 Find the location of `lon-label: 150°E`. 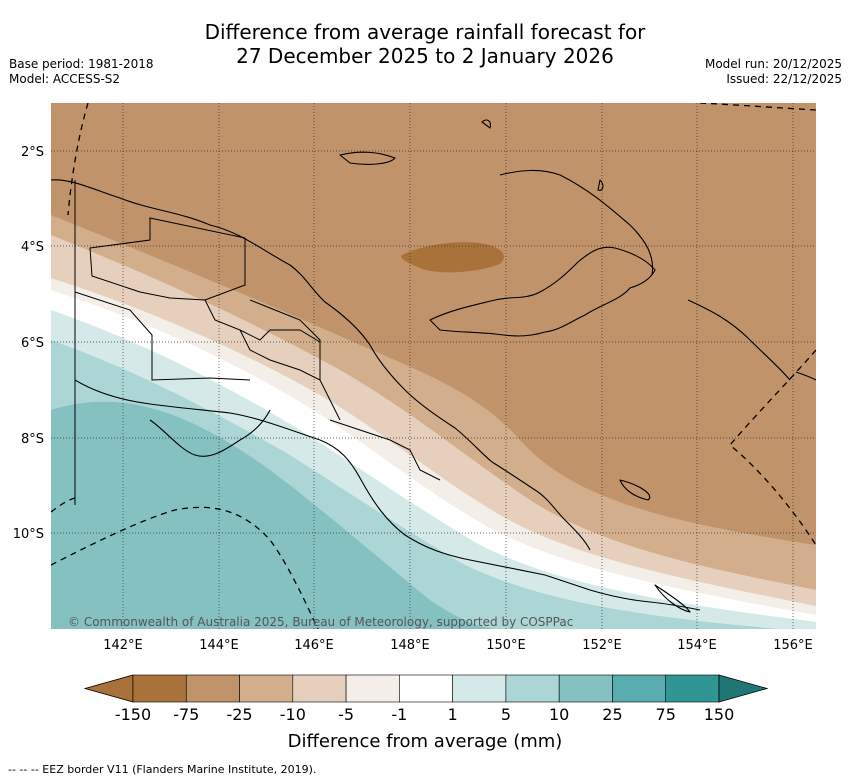

lon-label: 150°E is located at coordinates (506, 645).